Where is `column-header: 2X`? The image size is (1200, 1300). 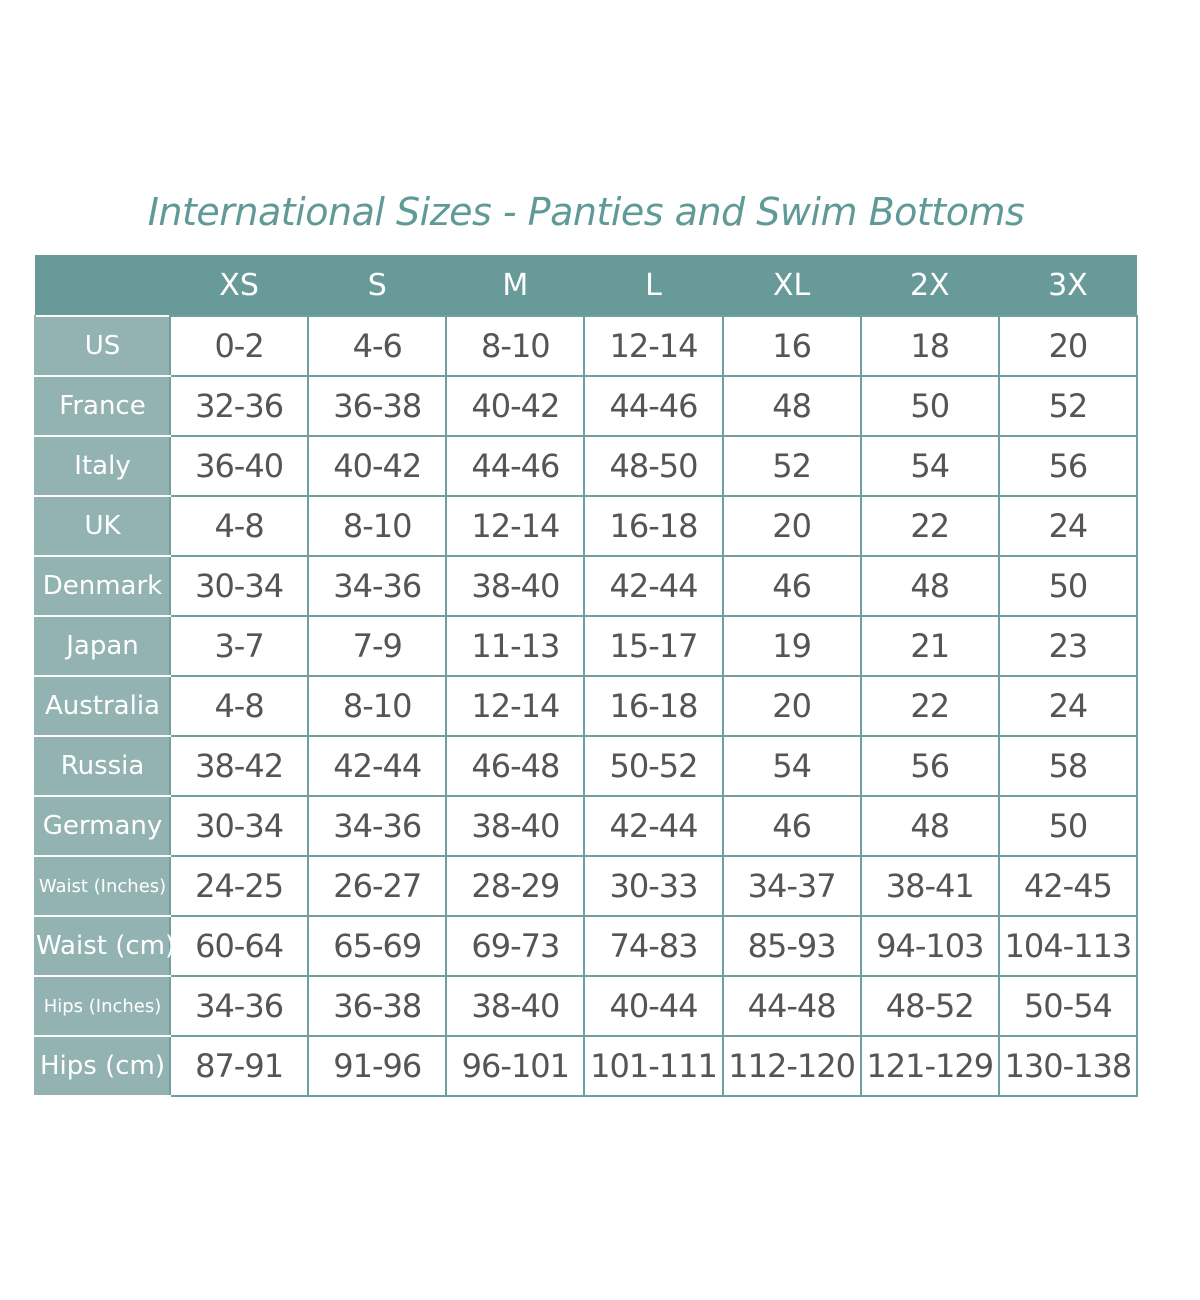
column-header: 2X is located at coordinates (929, 285).